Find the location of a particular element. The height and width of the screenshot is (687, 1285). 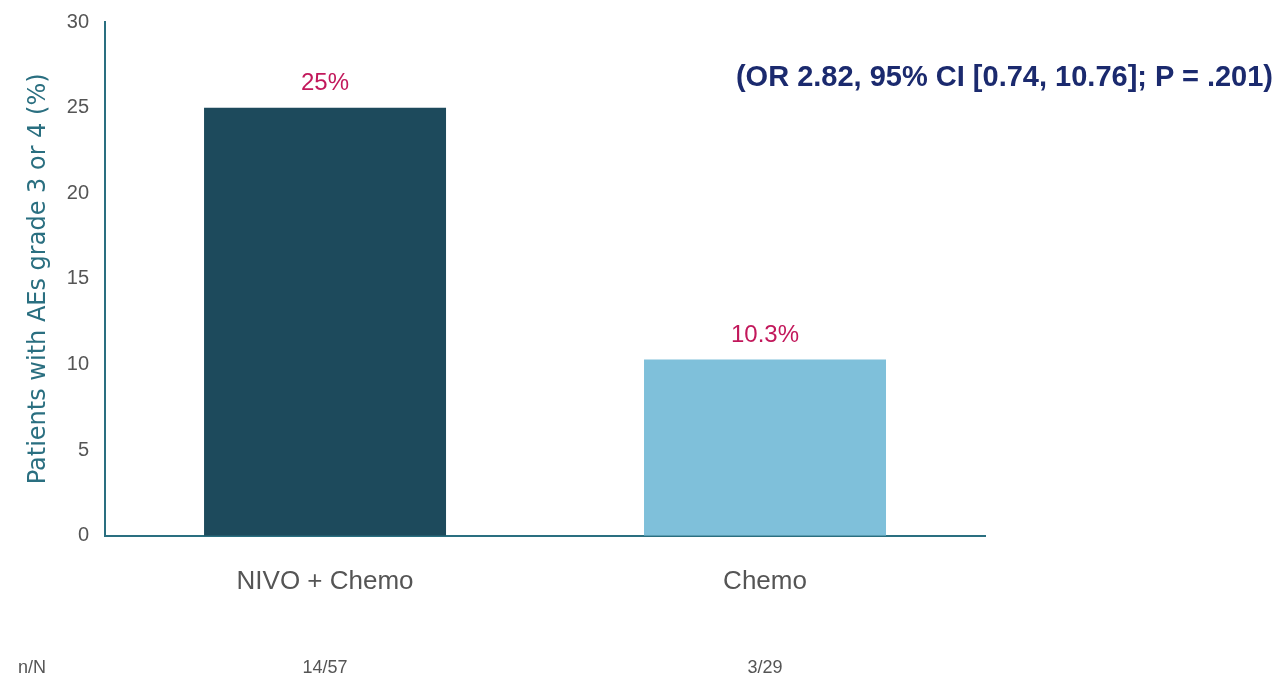

x-tick-label: NIVO + Chemo is located at coordinates (325, 579).